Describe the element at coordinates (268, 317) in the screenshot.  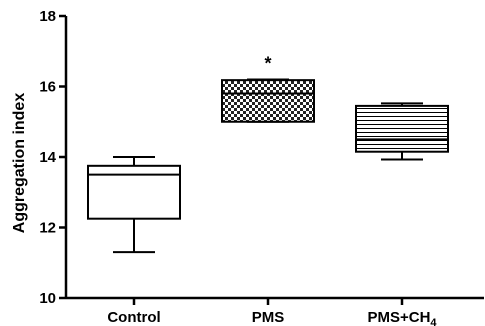
I see `x-tick-label: PMS` at that location.